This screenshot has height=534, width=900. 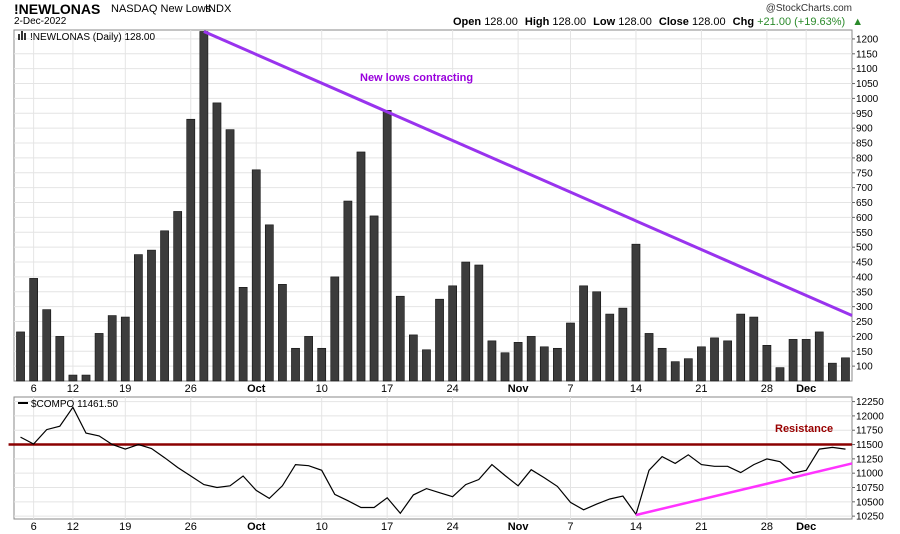 I want to click on compo-ytick-label: 12250, so click(x=870, y=402).